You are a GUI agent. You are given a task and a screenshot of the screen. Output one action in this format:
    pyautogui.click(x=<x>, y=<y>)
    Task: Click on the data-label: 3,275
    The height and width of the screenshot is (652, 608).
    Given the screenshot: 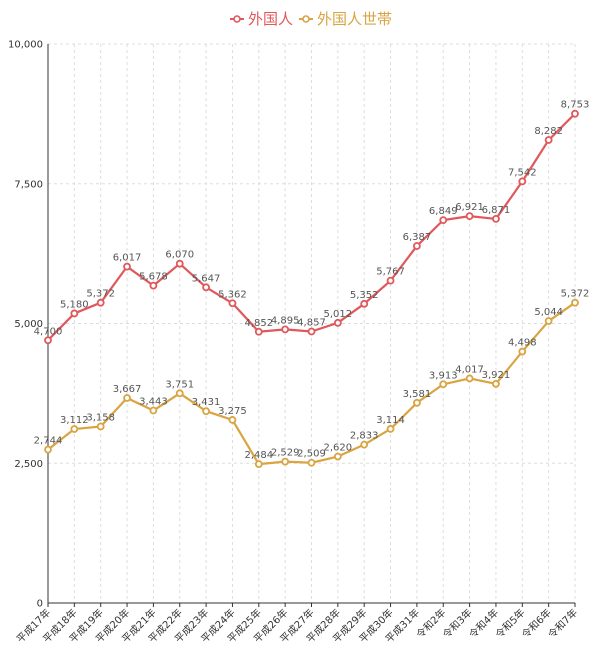 What is the action you would take?
    pyautogui.click(x=232, y=411)
    